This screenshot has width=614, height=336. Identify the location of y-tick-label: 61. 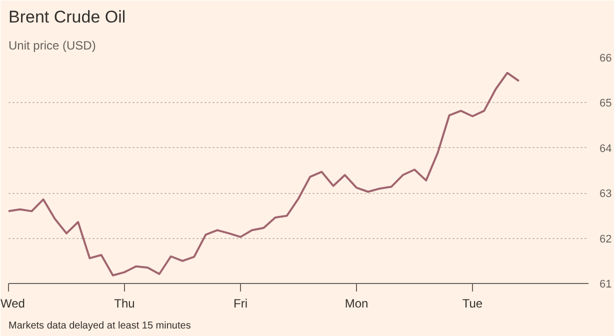
(606, 284).